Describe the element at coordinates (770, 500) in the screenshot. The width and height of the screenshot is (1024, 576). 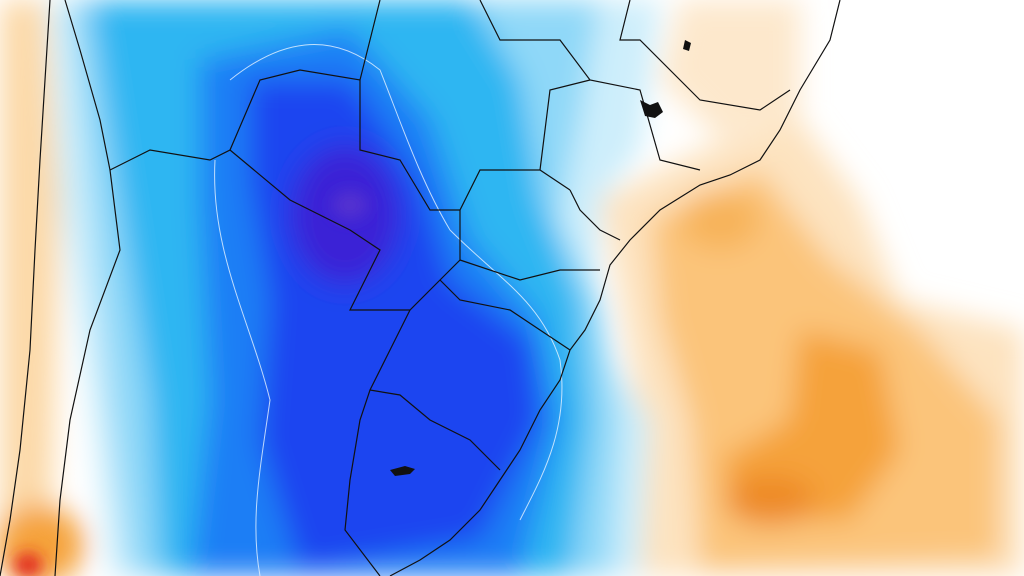
I see `warm-core-darkest` at that location.